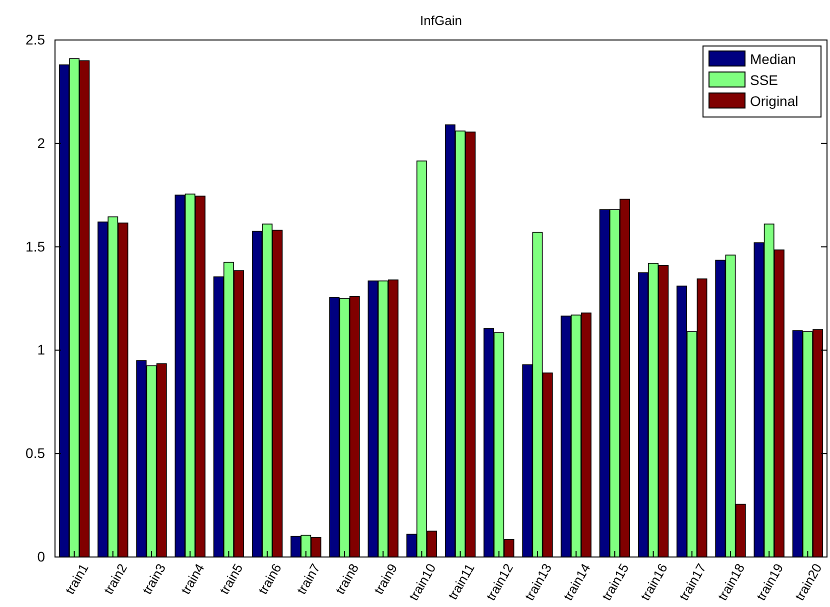  What do you see at coordinates (441, 20) in the screenshot?
I see `chart-title: InfGain` at bounding box center [441, 20].